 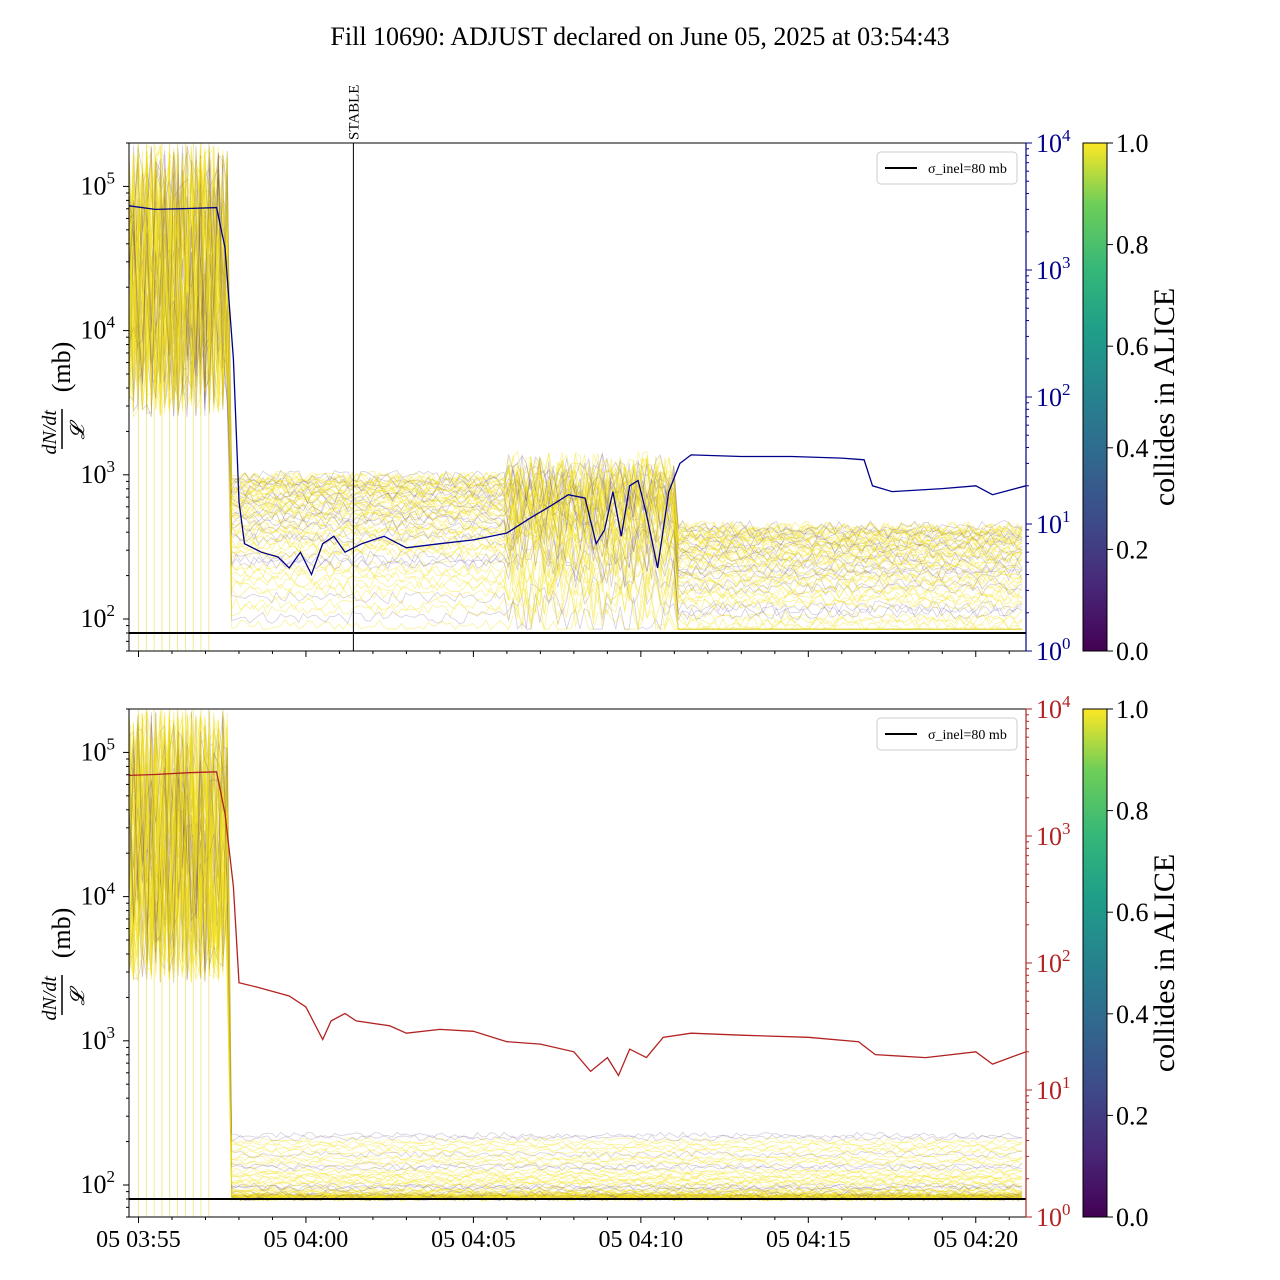 I want to click on bottom-legend-label: σ_inel=80 mb, so click(x=967, y=735).